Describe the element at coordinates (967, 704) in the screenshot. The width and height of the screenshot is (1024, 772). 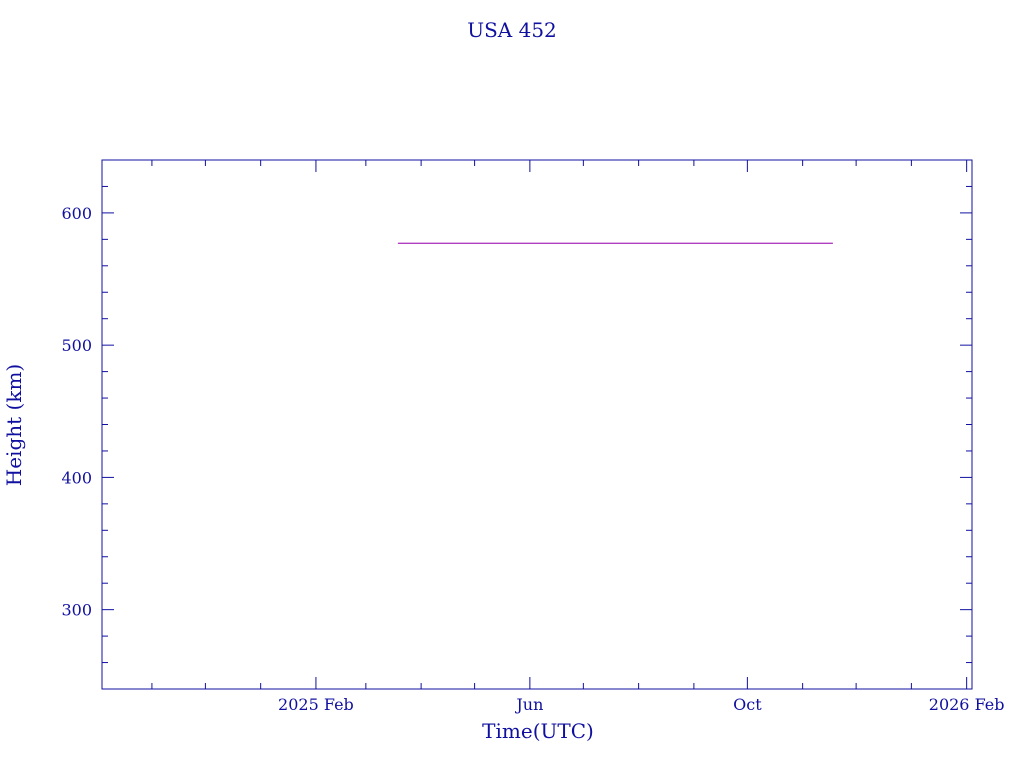
I see `x-tick-label: 2026 Feb` at that location.